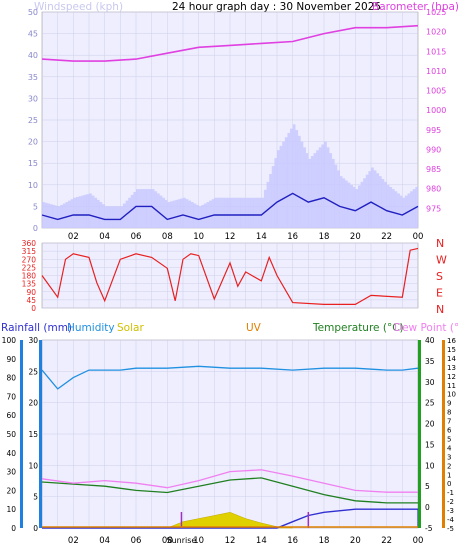 This screenshot has height=548, width=458. I want to click on solar-legend: Solar, so click(130, 328).